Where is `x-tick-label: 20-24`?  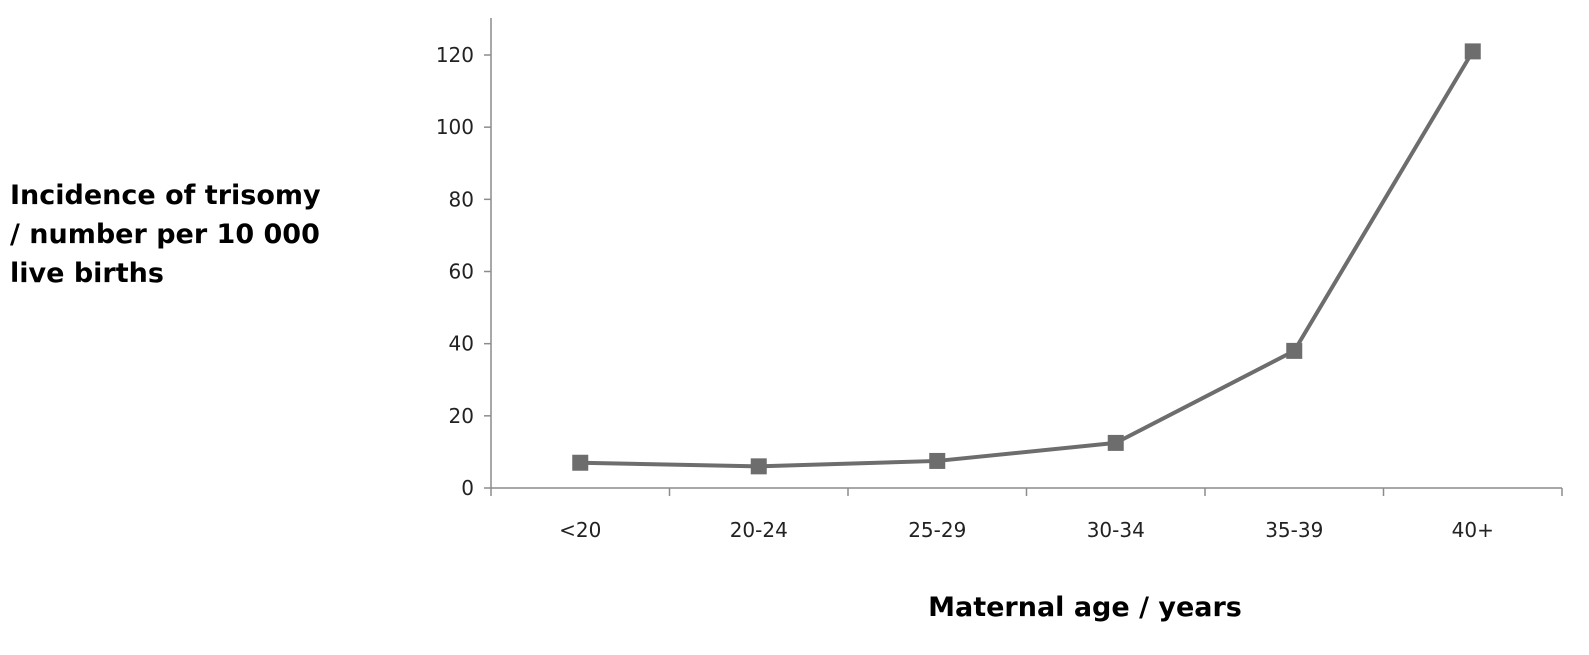
x-tick-label: 20-24 is located at coordinates (759, 530).